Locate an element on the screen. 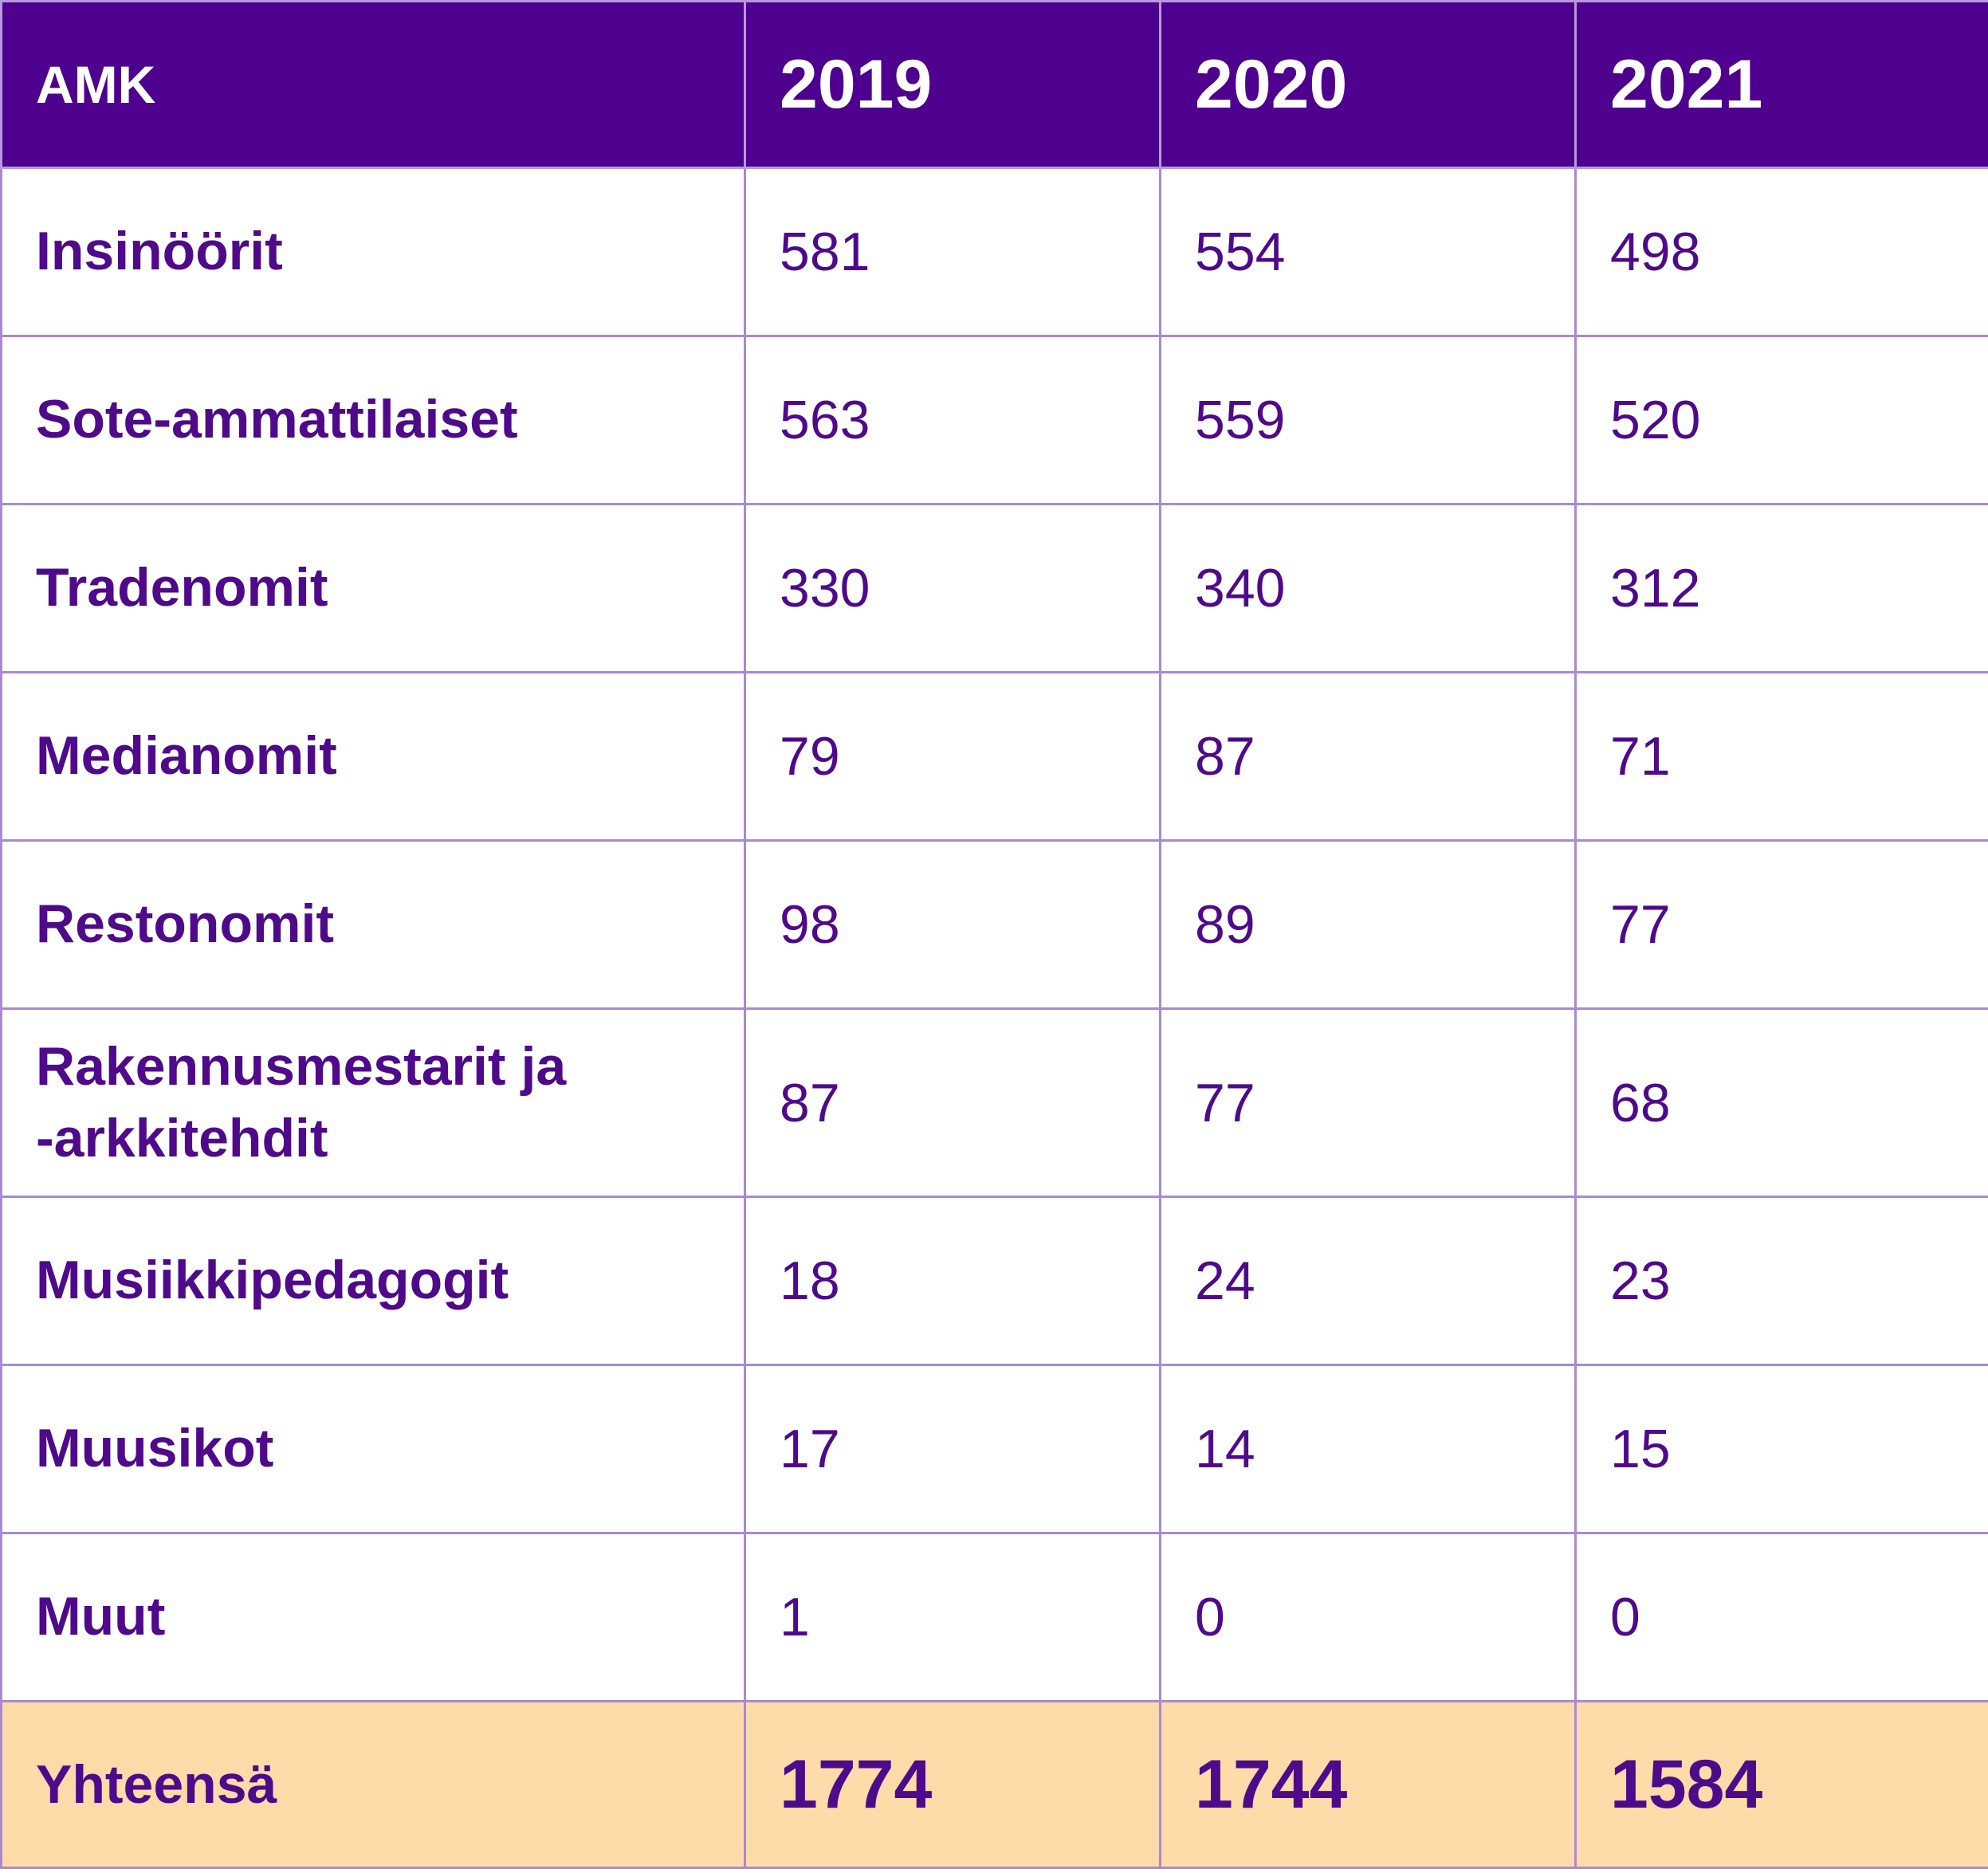 This screenshot has height=1869, width=1988. table-row: Rakennusmestarit ja -arkkitehdit 87 77 68 is located at coordinates (994, 1102).